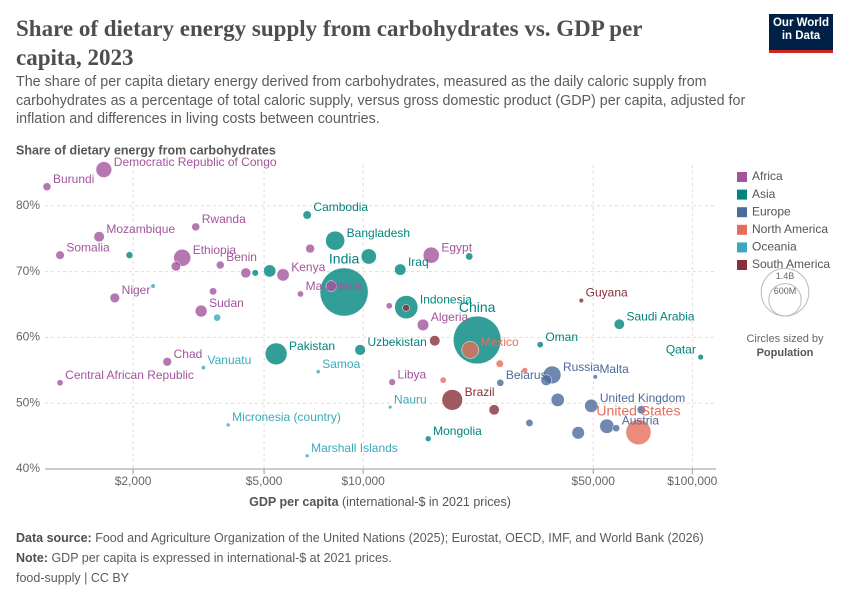 The image size is (850, 600). I want to click on point-label: Micronesia (country), so click(286, 417).